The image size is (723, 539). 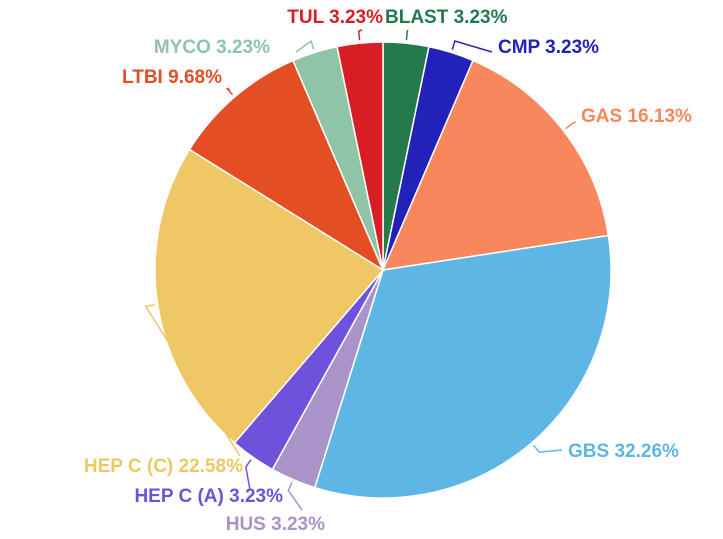 I want to click on slice-value: 22.58%, so click(x=211, y=466).